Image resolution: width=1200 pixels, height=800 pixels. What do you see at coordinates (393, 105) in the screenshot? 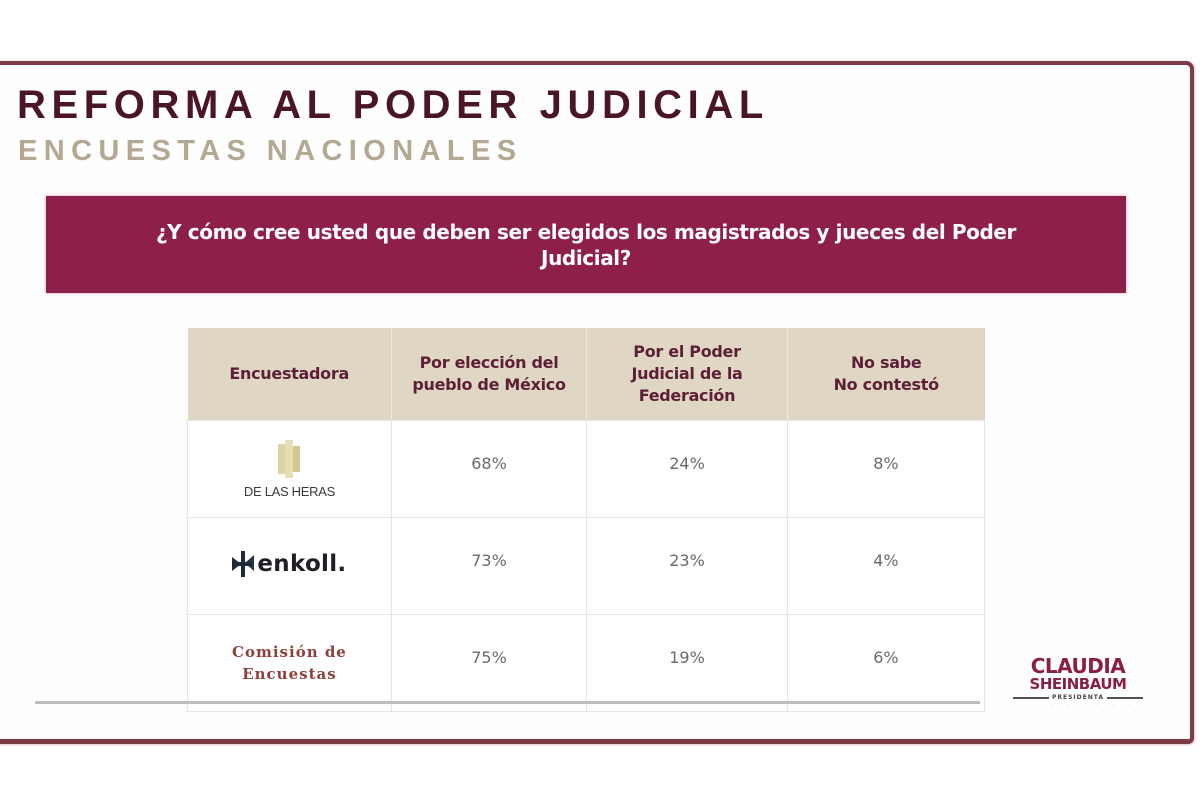
I see `slide-title: REFORMA AL PODER JUDICIAL` at bounding box center [393, 105].